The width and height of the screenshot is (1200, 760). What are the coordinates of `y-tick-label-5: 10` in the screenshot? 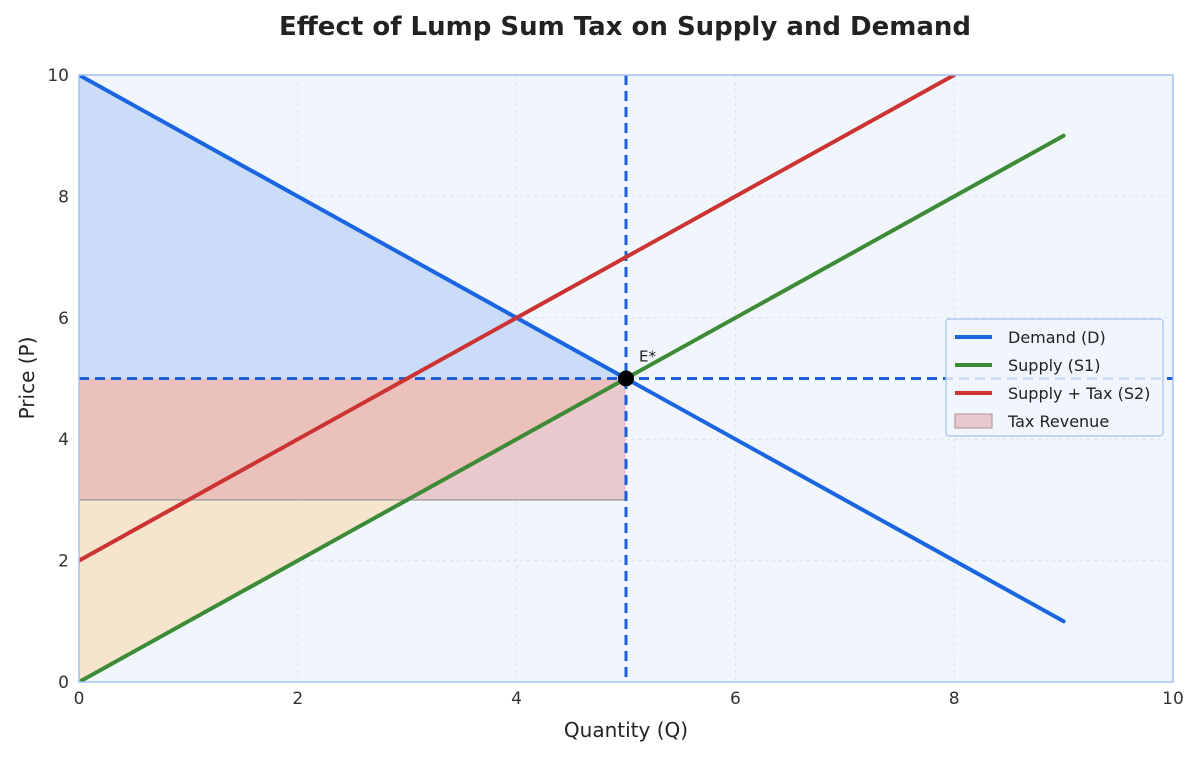 It's located at (58, 76).